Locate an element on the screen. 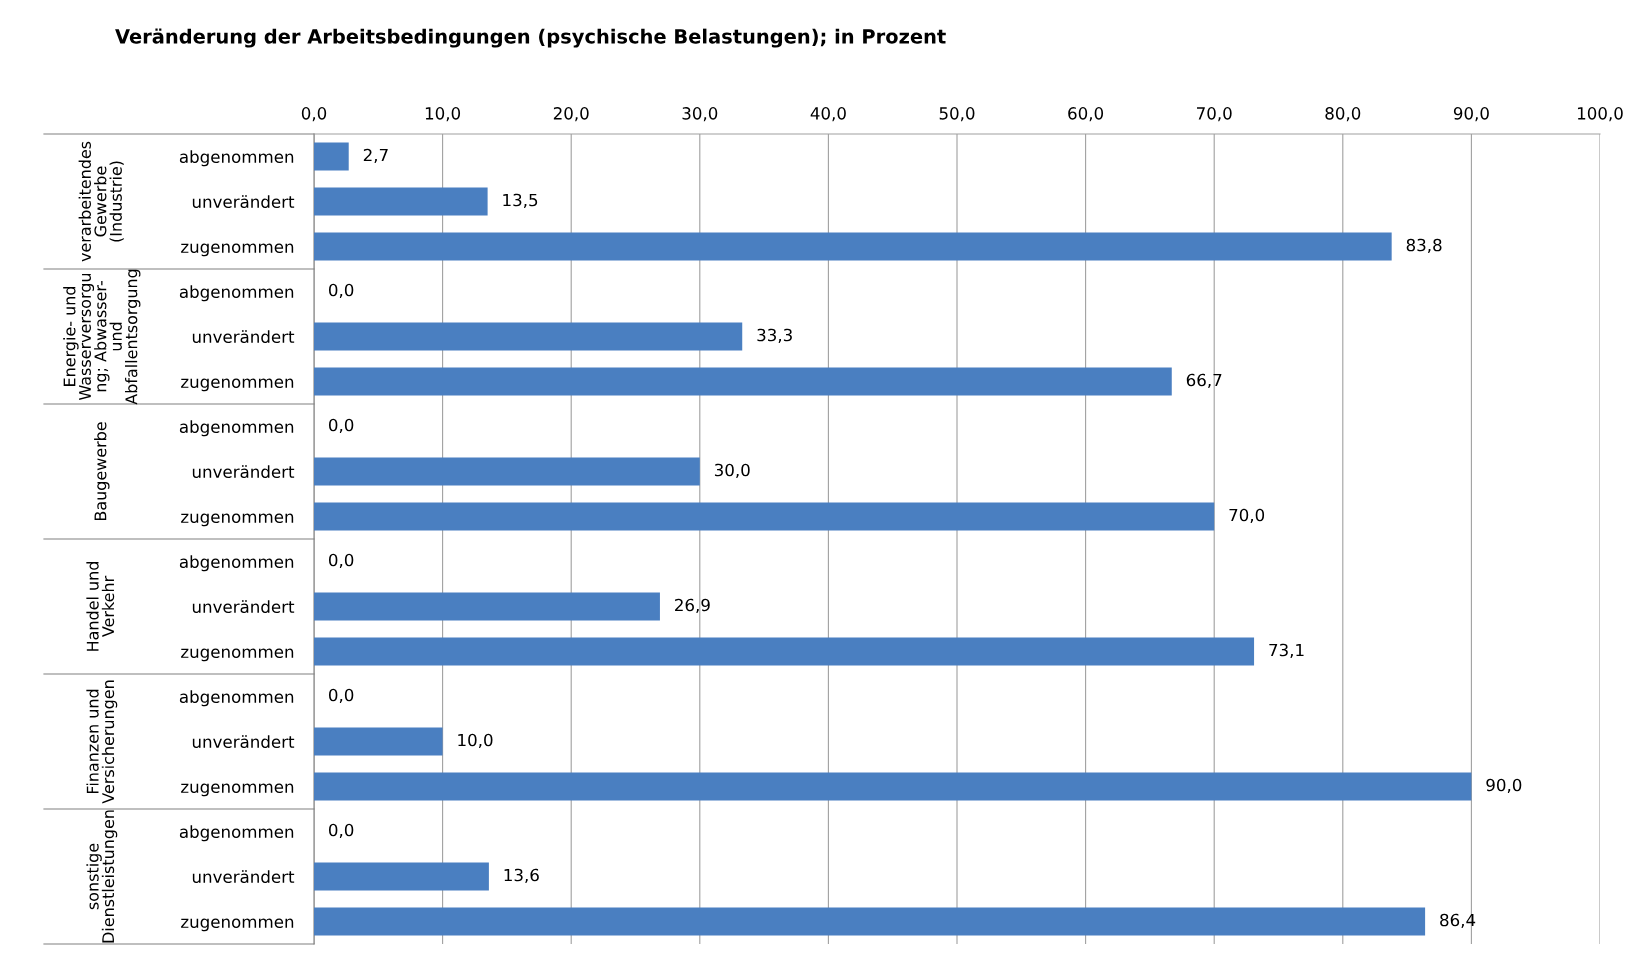  data-label: 30,0 is located at coordinates (732, 471).